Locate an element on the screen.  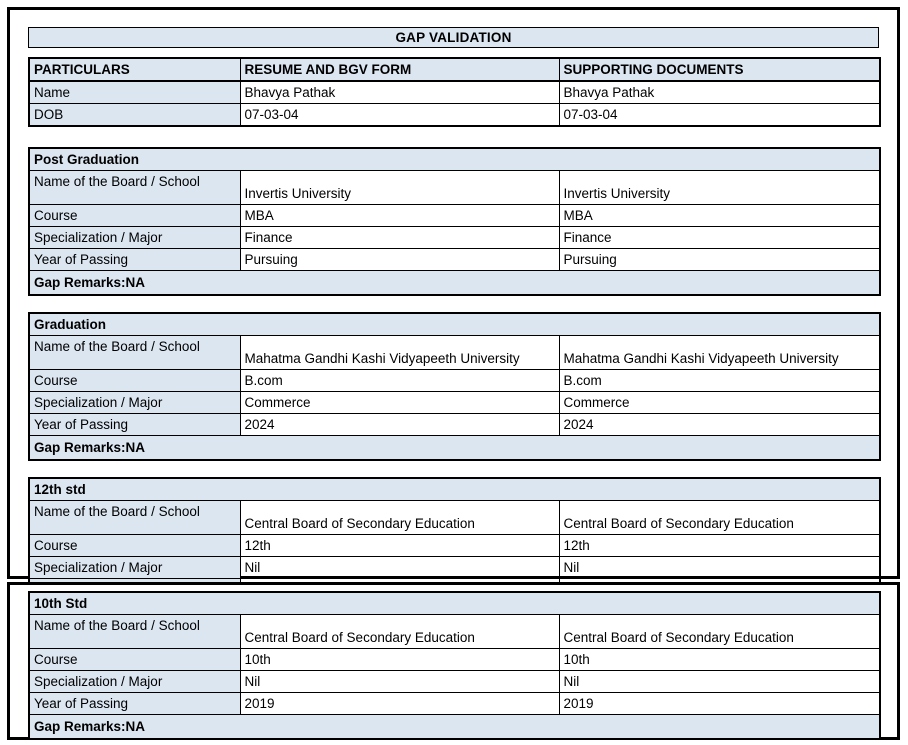
table-row-name: Name Bhavya Pathak Bhavya Pathak is located at coordinates (454, 92).